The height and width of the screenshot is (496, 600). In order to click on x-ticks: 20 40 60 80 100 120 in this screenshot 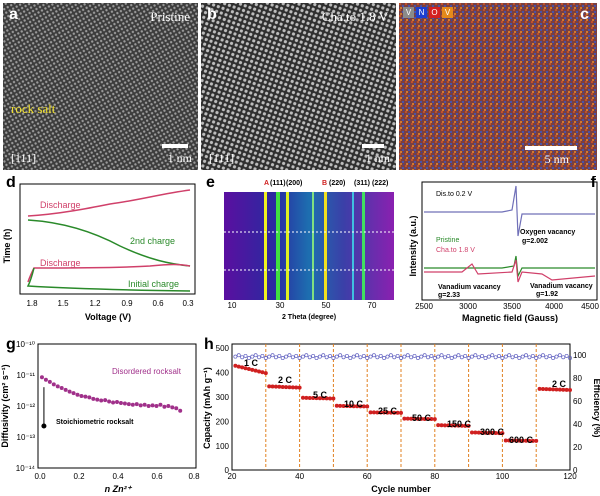, I will do `click(403, 476)`.